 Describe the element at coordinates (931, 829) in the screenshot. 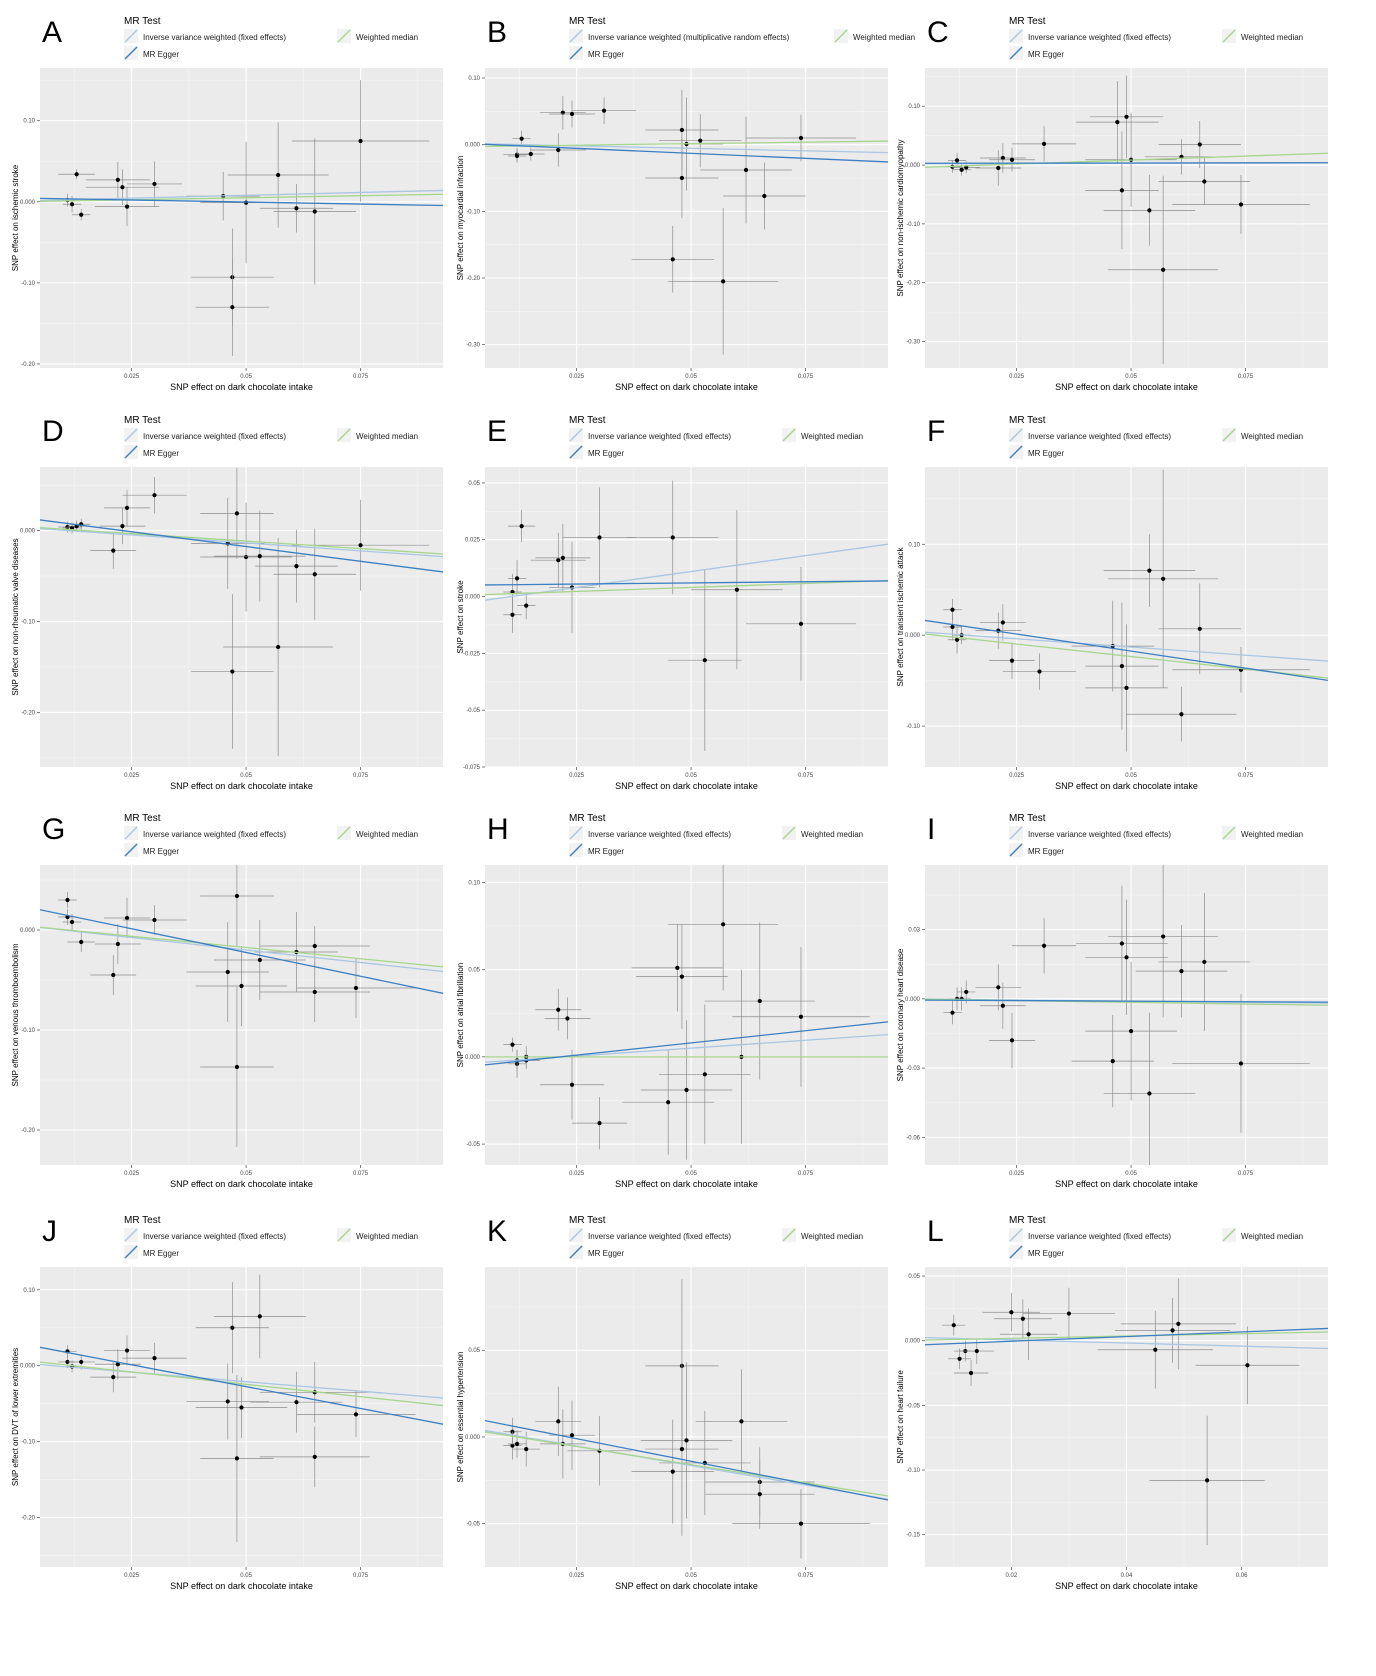

I see `panel-letter: I` at that location.